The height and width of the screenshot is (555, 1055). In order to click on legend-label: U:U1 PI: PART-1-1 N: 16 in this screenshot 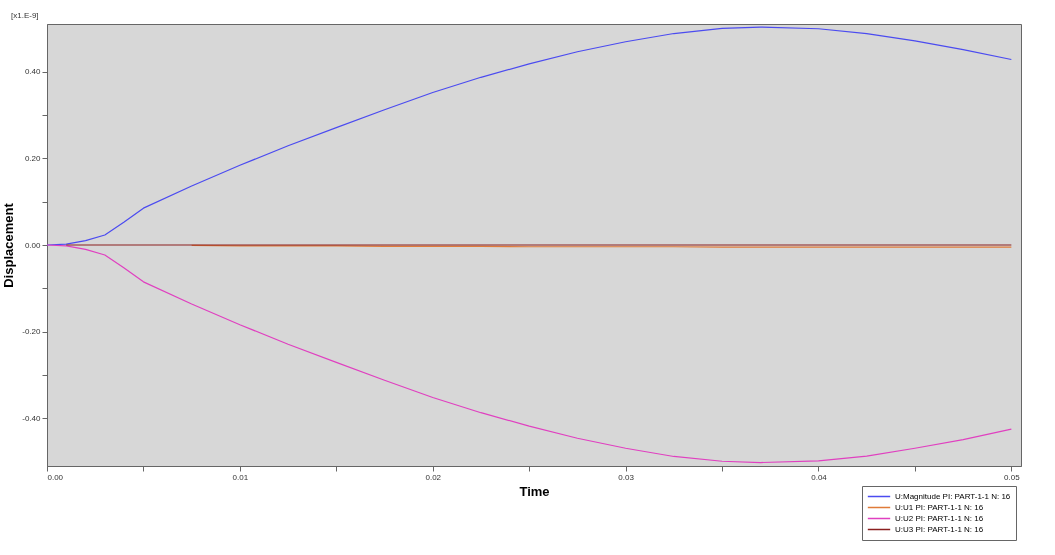, I will do `click(939, 507)`.